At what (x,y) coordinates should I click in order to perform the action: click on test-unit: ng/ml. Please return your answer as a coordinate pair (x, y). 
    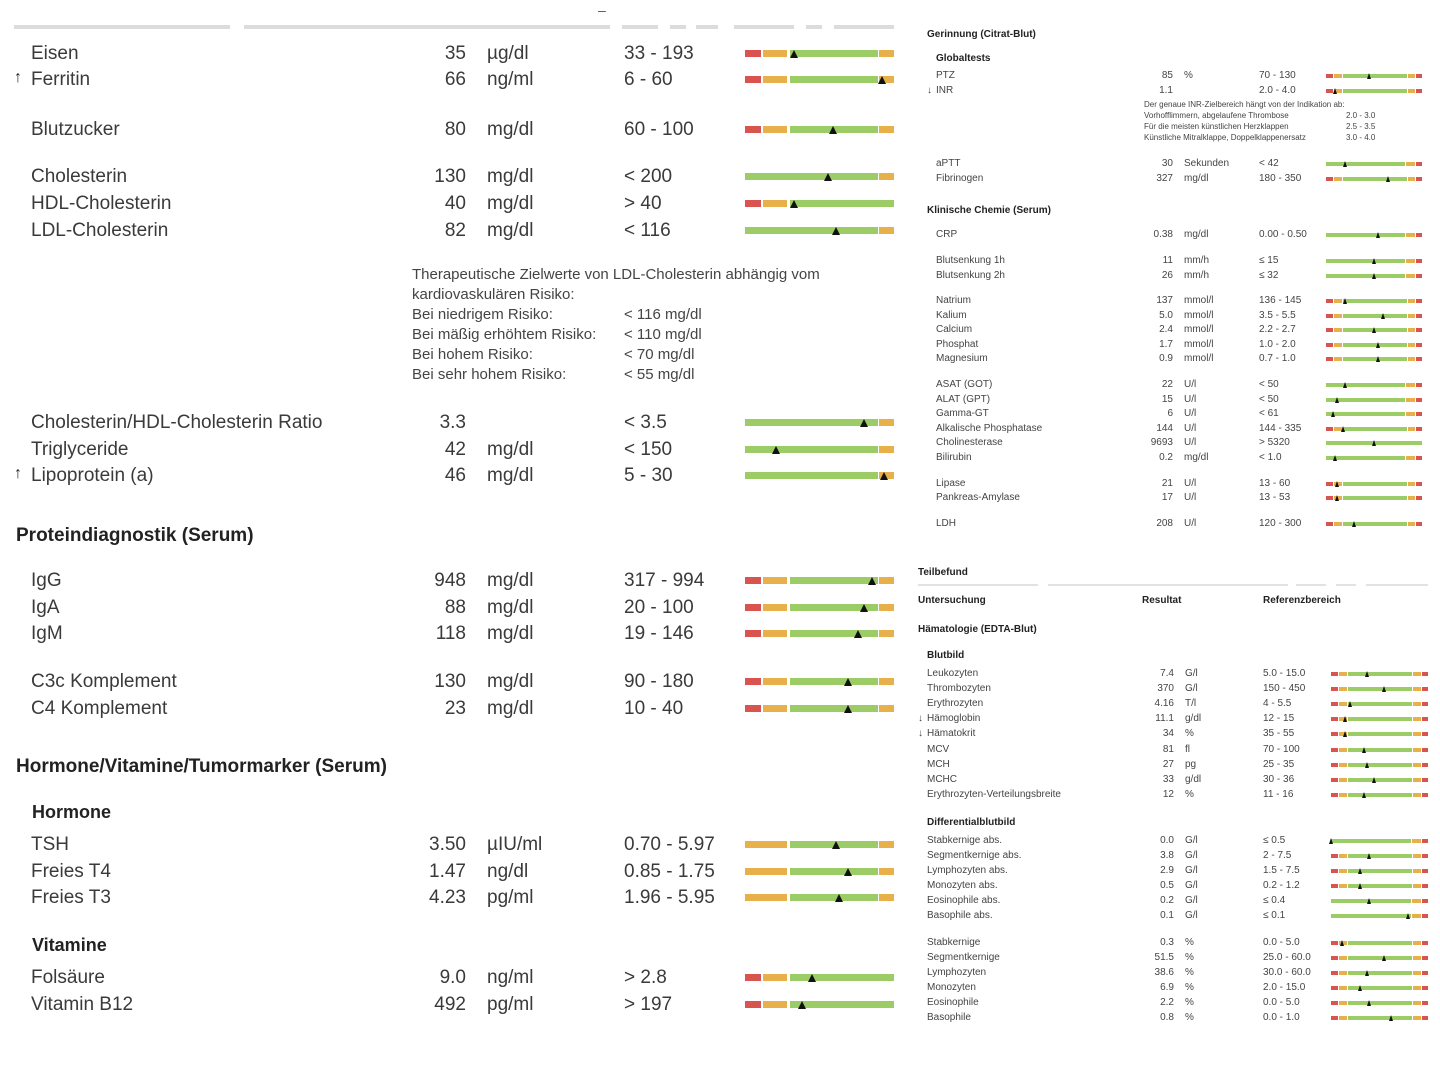
    Looking at the image, I should click on (510, 79).